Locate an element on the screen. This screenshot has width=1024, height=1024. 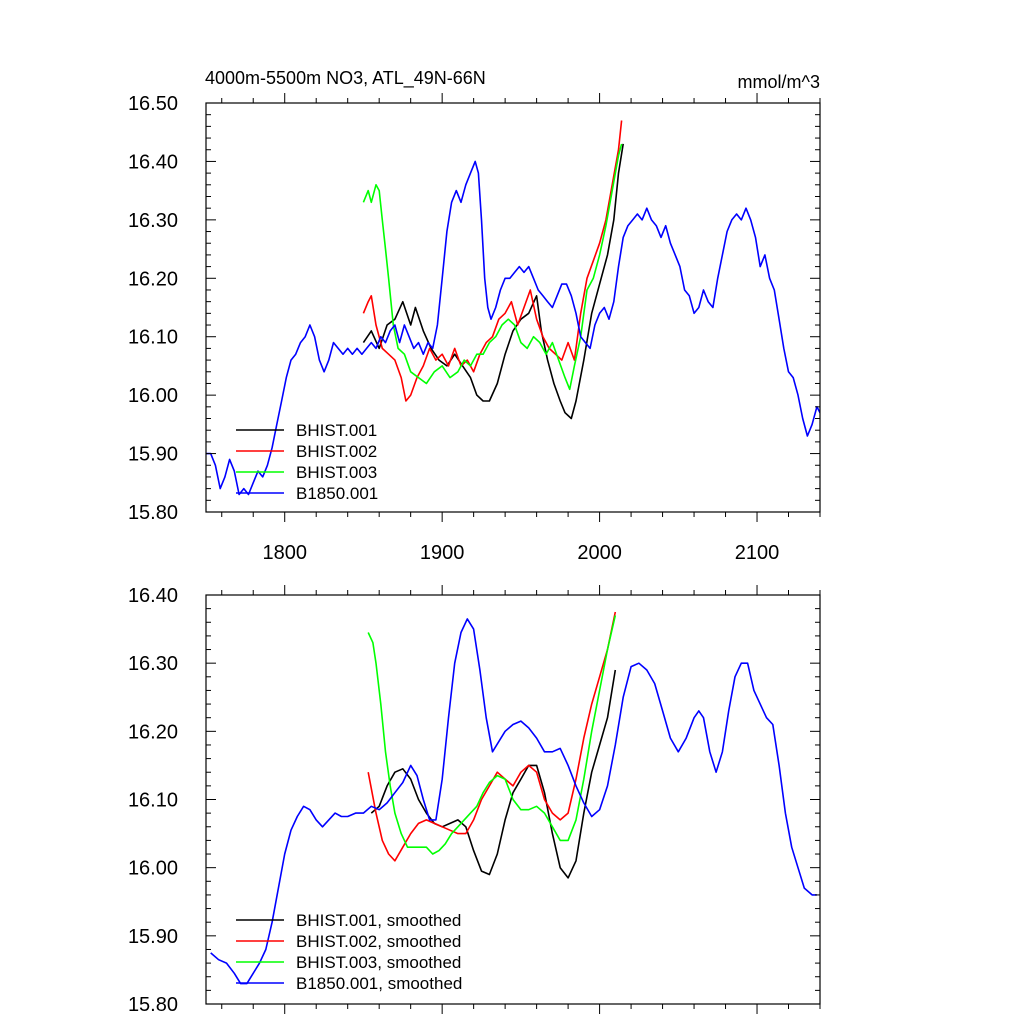
legend-label: BHIST.002, smoothed is located at coordinates (378, 941).